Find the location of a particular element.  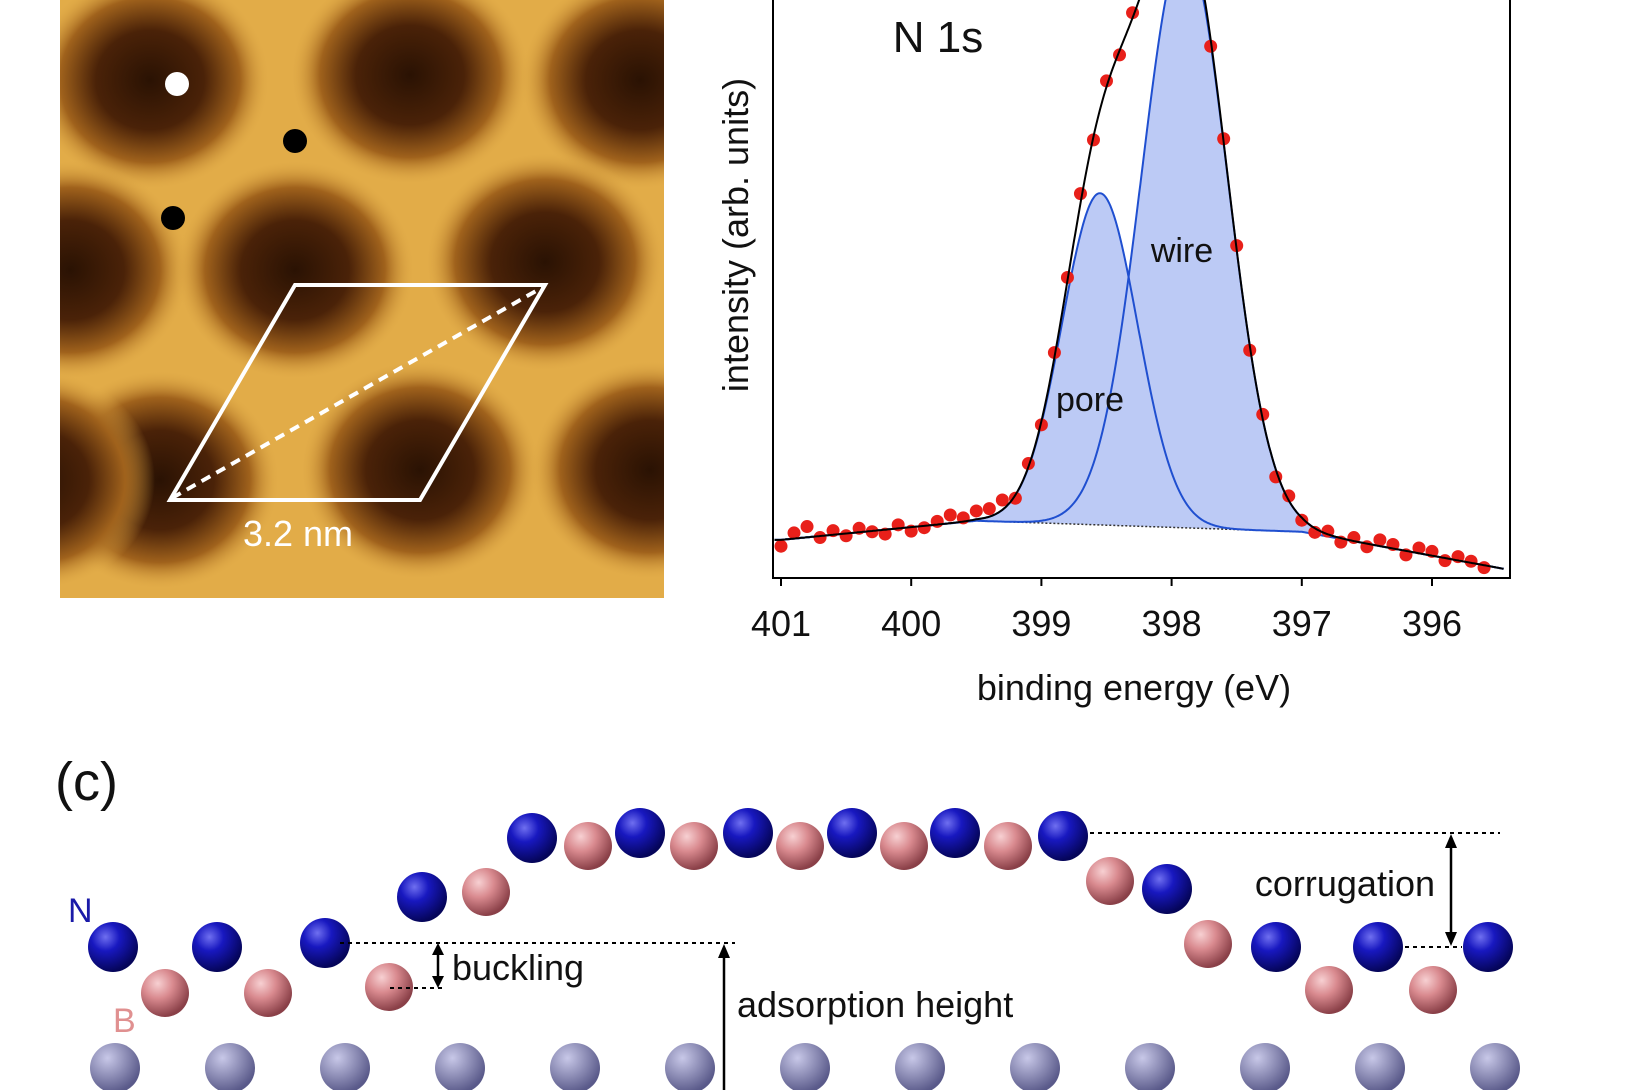

atom-label-b: B is located at coordinates (124, 1021).